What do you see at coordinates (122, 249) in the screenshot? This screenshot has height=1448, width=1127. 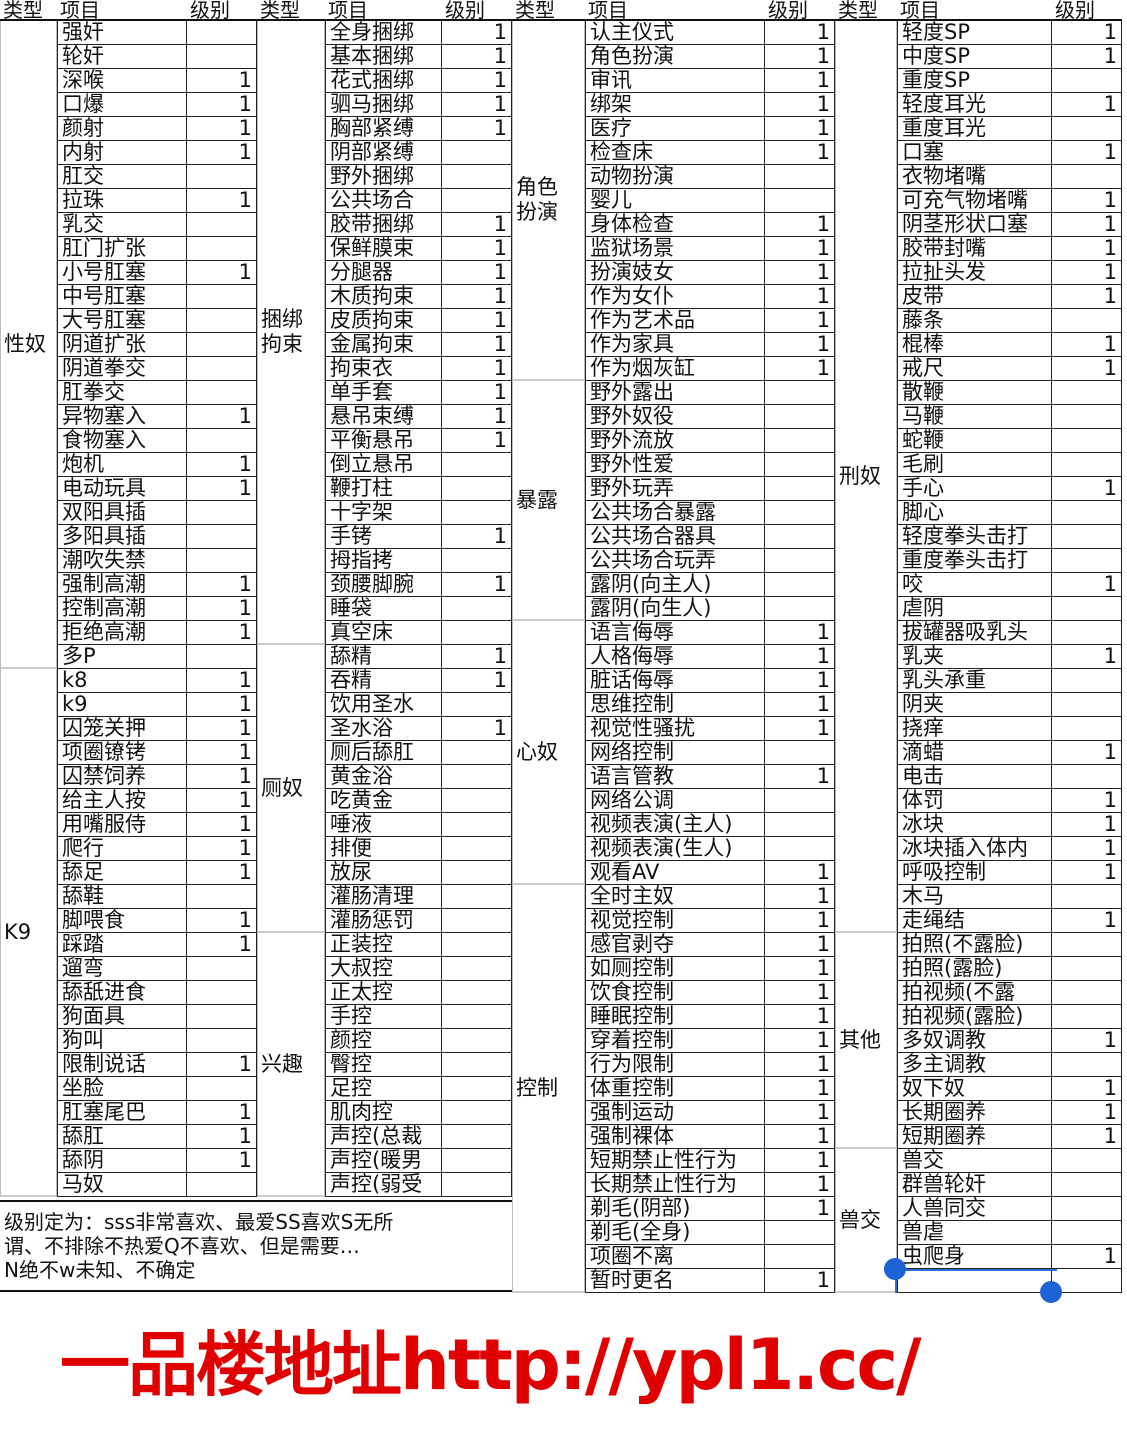 I see `item-cell: 肛门扩张` at bounding box center [122, 249].